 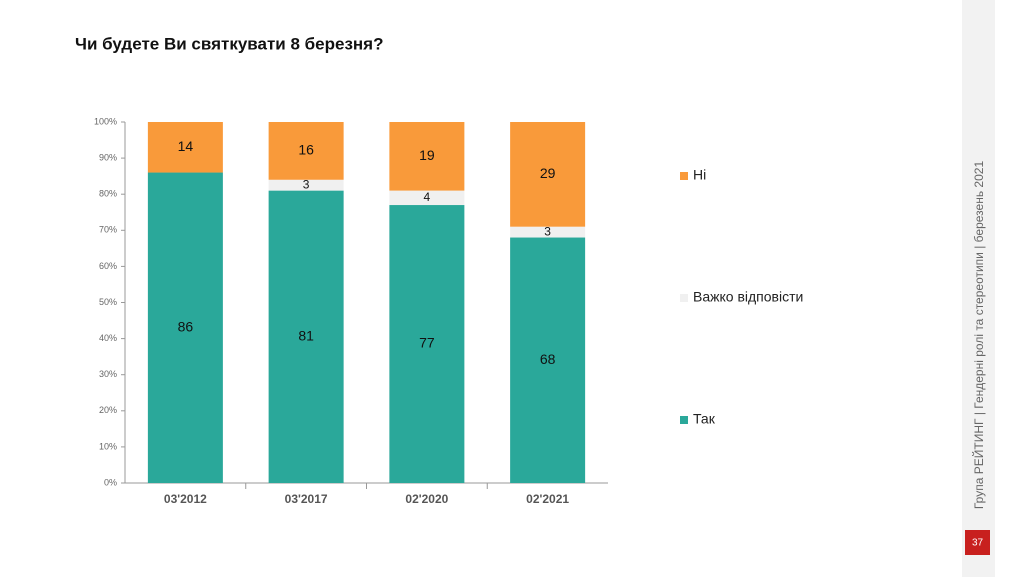 What do you see at coordinates (108, 338) in the screenshot?
I see `y-tick-label: 40%` at bounding box center [108, 338].